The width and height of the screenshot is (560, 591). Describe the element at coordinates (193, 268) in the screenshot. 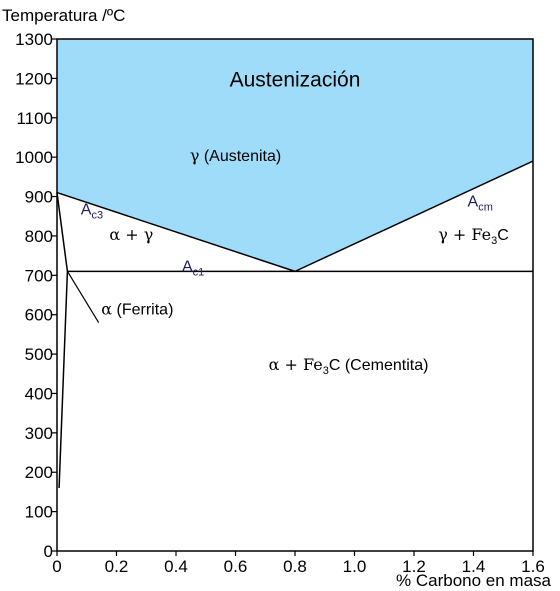

I see `boundary-label-ac1: Ac1` at that location.